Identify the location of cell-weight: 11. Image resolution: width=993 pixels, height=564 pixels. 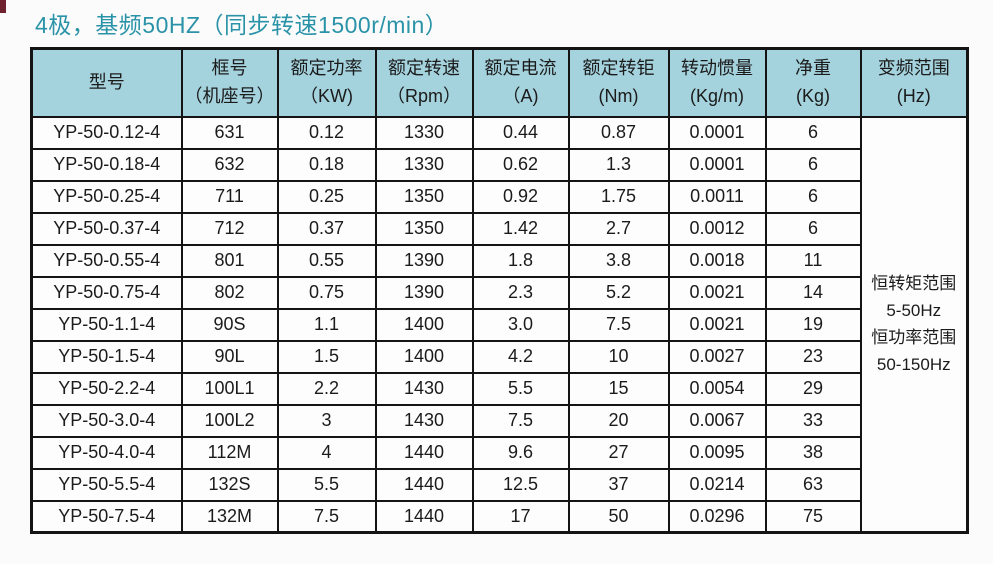
(813, 260).